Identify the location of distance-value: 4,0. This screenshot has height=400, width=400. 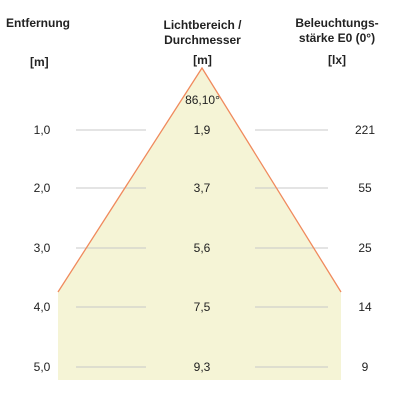
(42, 307).